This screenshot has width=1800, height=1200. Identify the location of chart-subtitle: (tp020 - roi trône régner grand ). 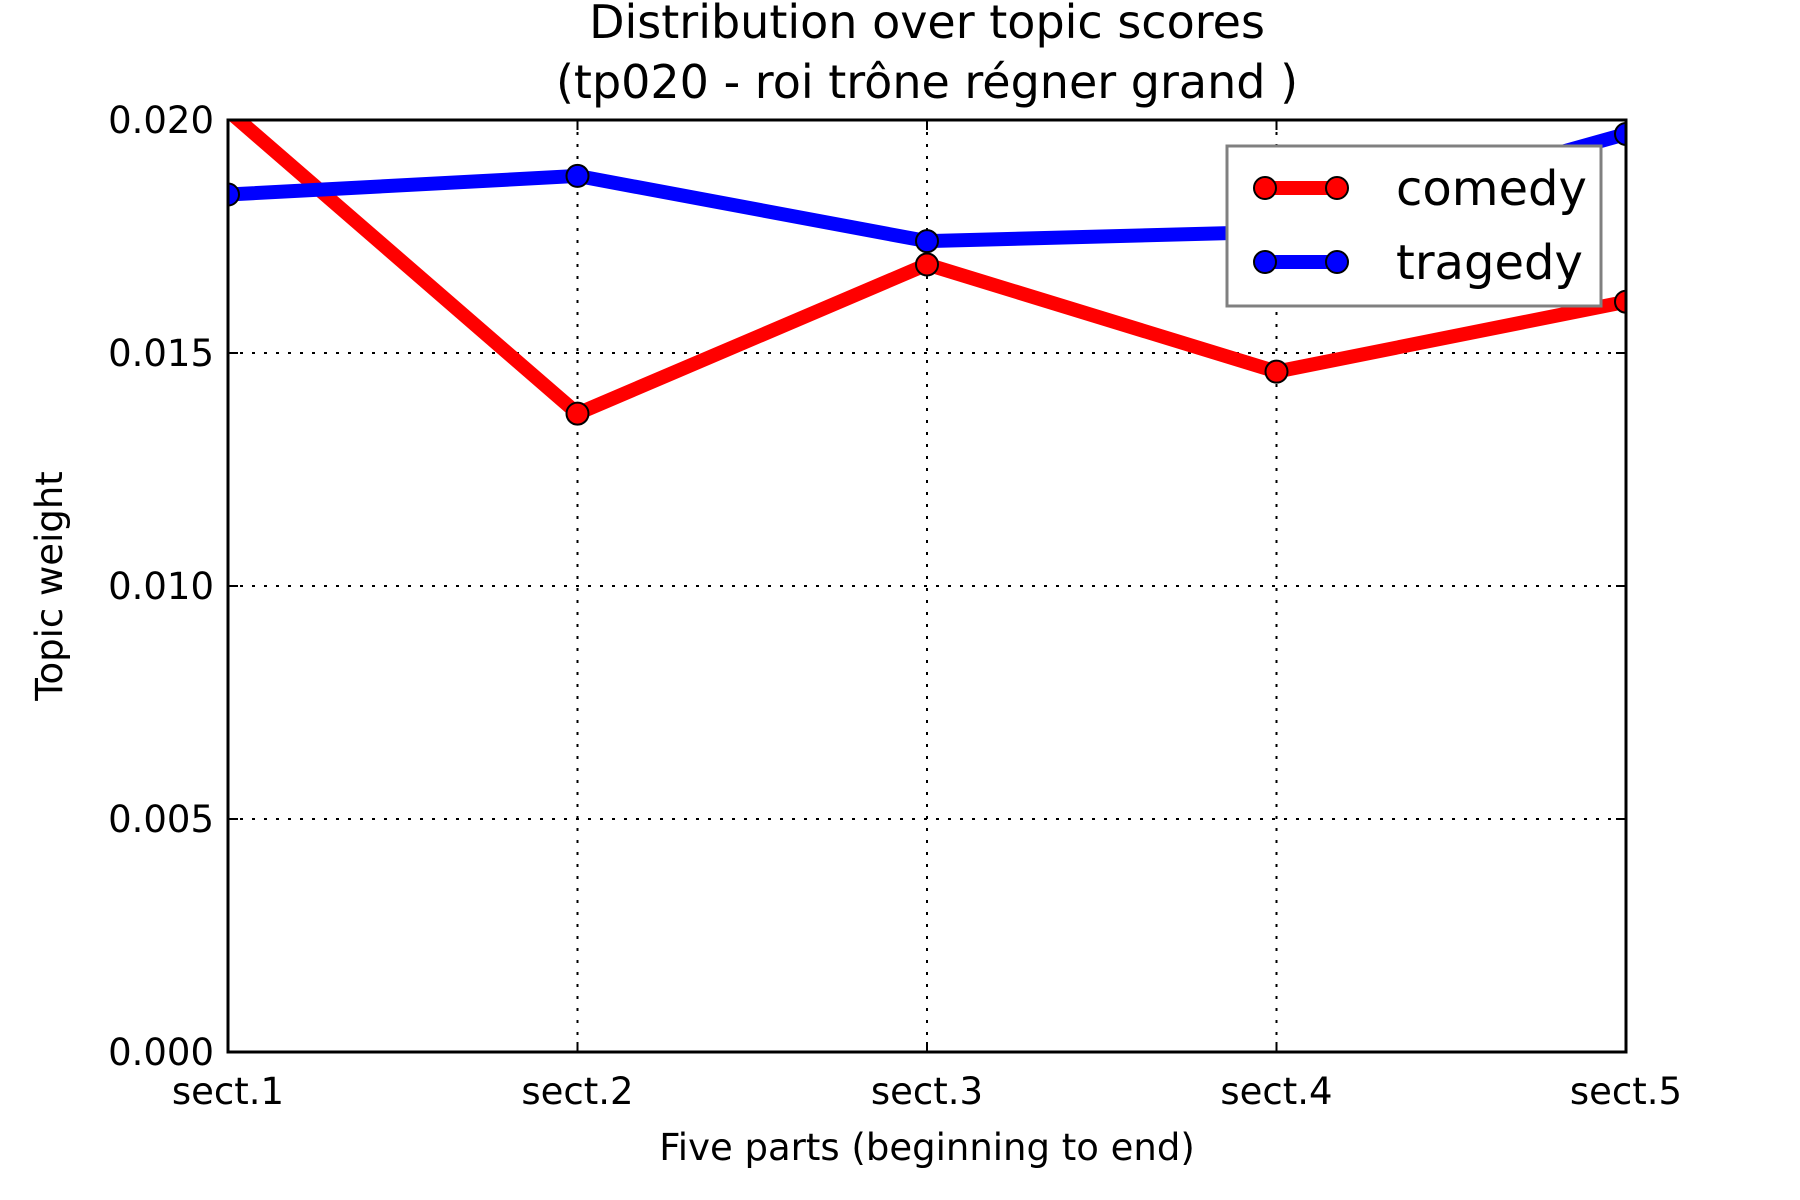
(927, 82).